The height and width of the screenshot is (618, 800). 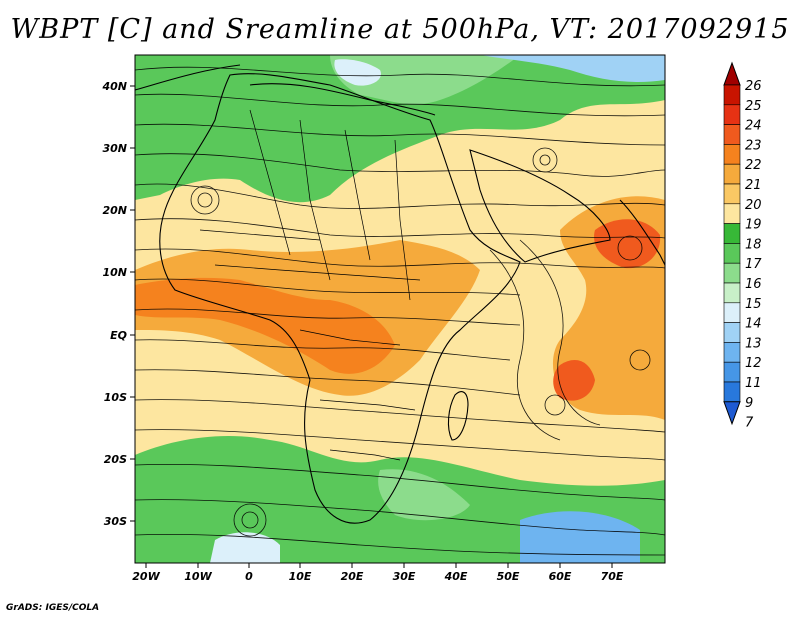 I want to click on colorbar: 26 25 24 23 22 21 20 19 18 17 16 15 14 13 12 11 9 7, so click(x=742, y=246).